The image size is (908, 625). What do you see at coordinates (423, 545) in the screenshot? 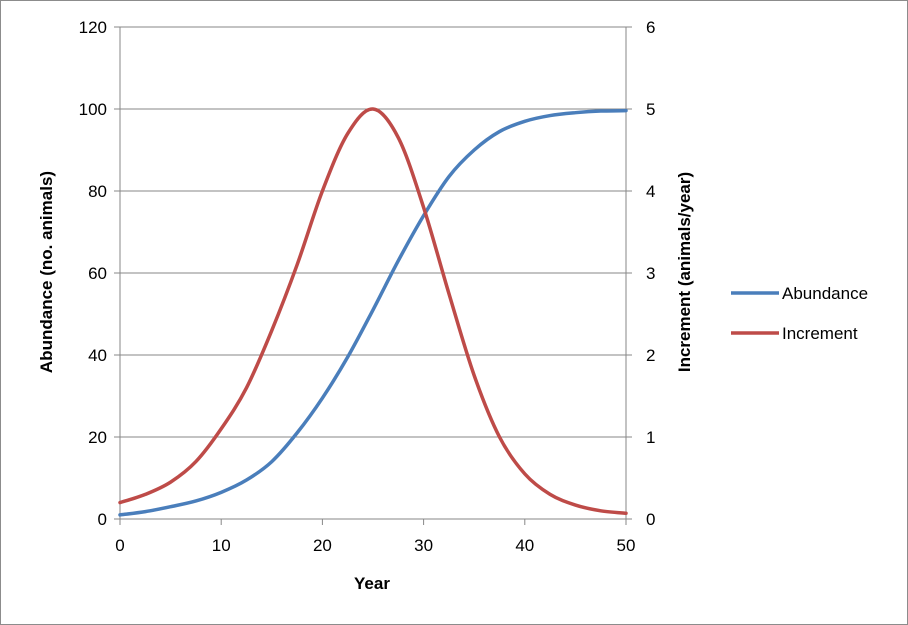
I see `x-tick-label: 30` at bounding box center [423, 545].